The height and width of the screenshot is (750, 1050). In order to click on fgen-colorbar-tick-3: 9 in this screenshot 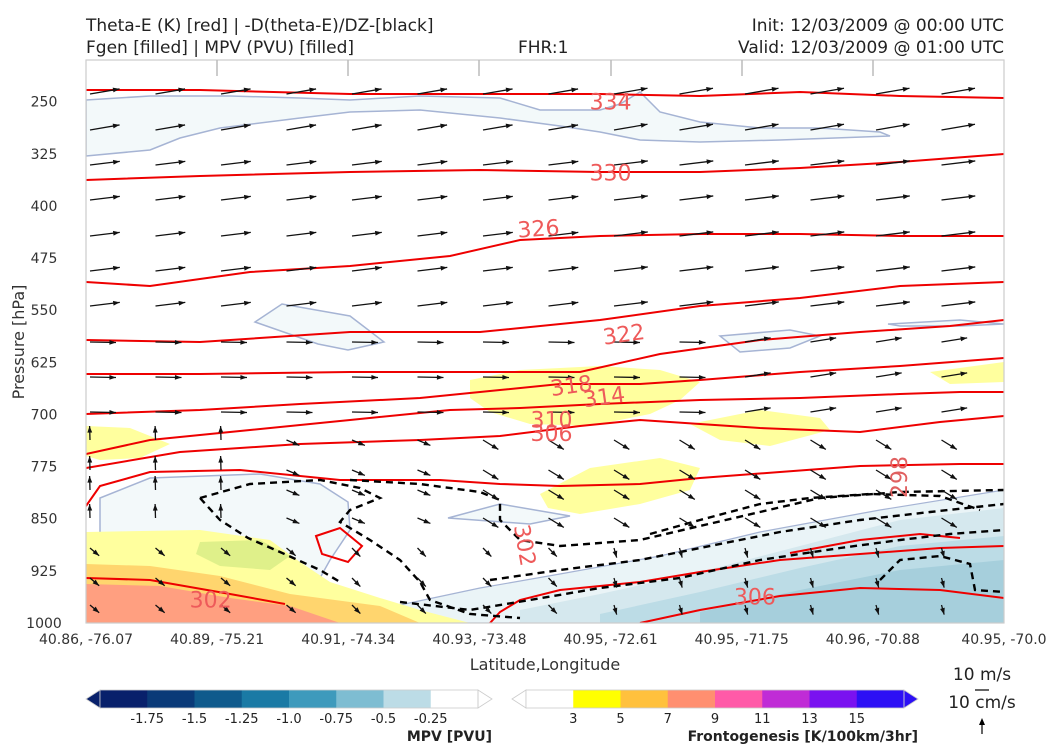, I will do `click(715, 719)`.